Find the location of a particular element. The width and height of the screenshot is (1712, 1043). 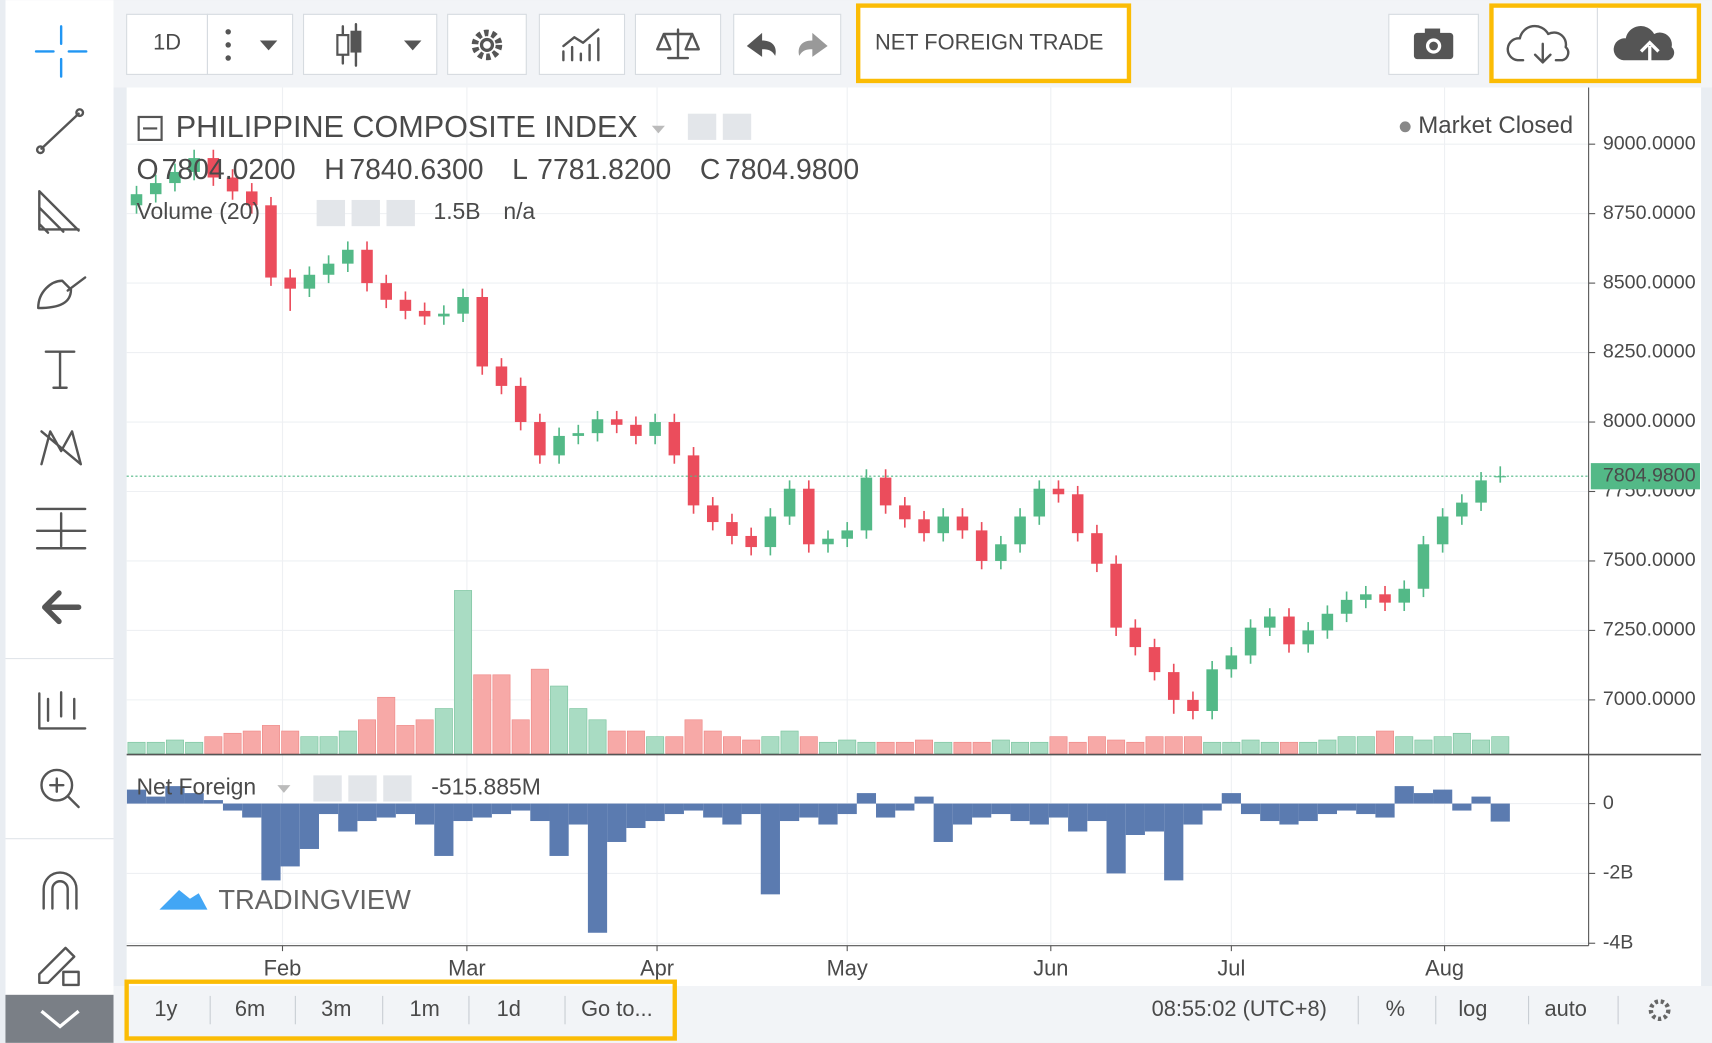

snapshot-button is located at coordinates (1433, 44).